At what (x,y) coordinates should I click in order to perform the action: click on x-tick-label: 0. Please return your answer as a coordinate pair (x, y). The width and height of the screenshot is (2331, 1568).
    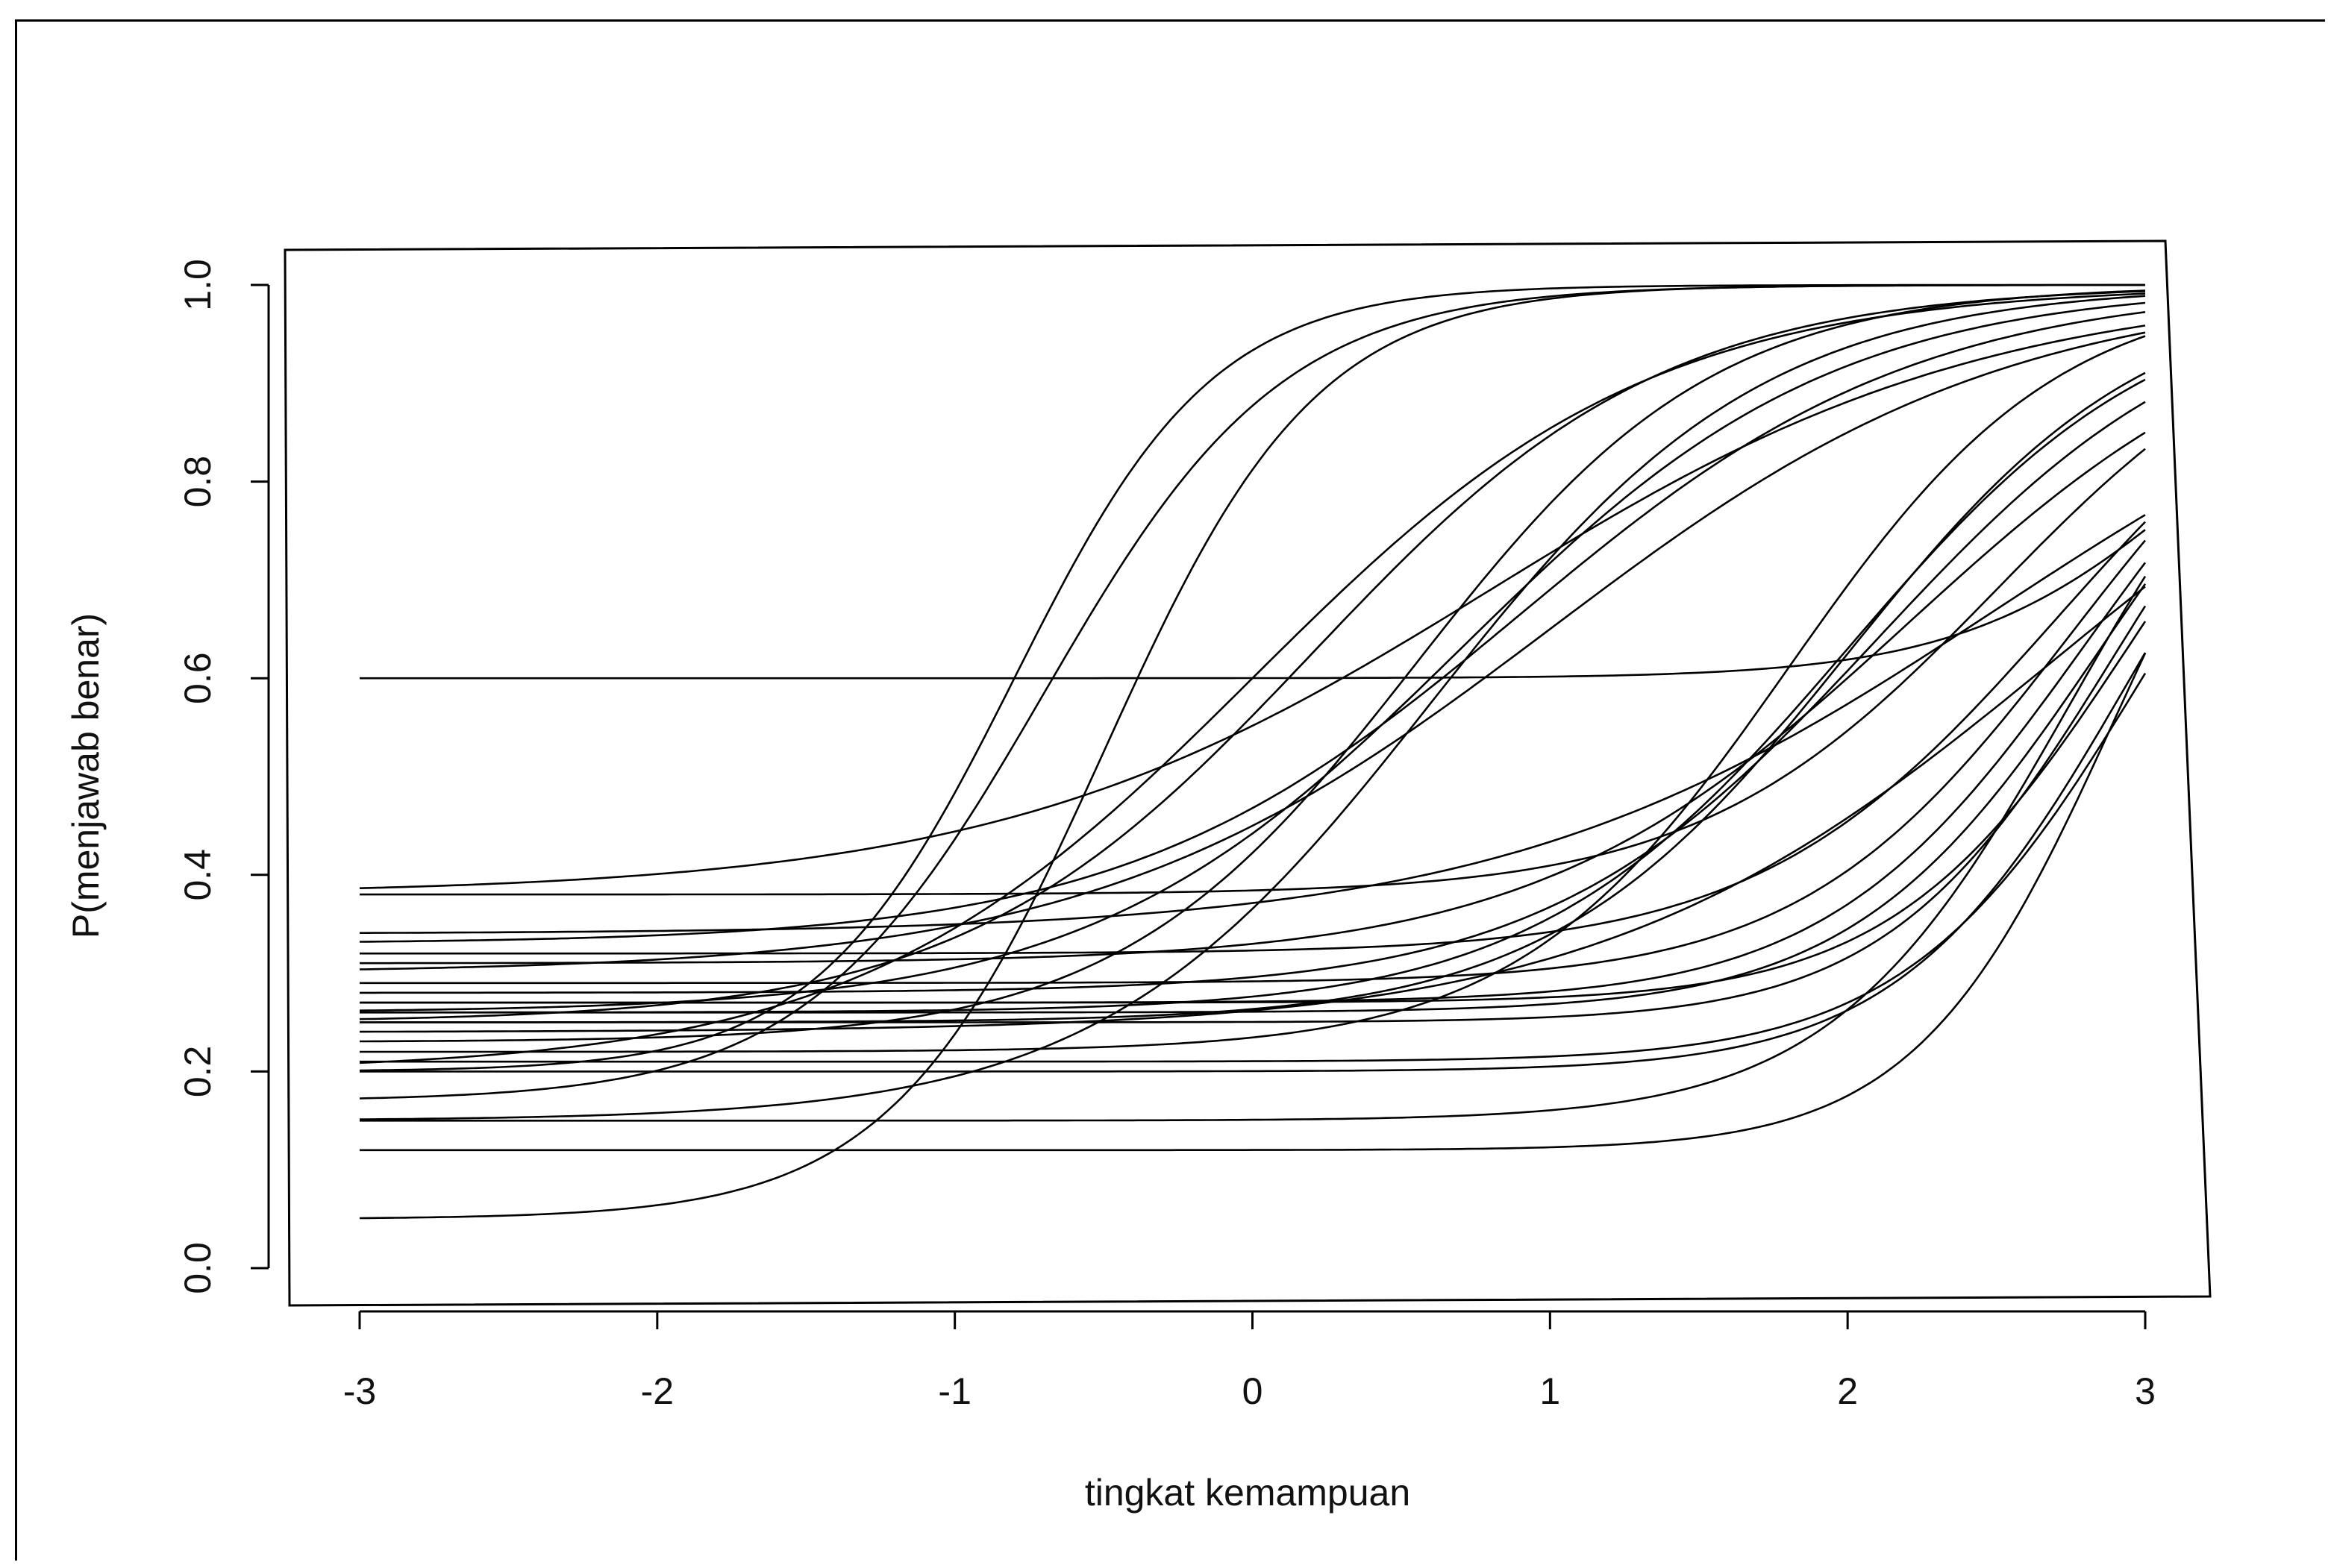
    Looking at the image, I should click on (1252, 1391).